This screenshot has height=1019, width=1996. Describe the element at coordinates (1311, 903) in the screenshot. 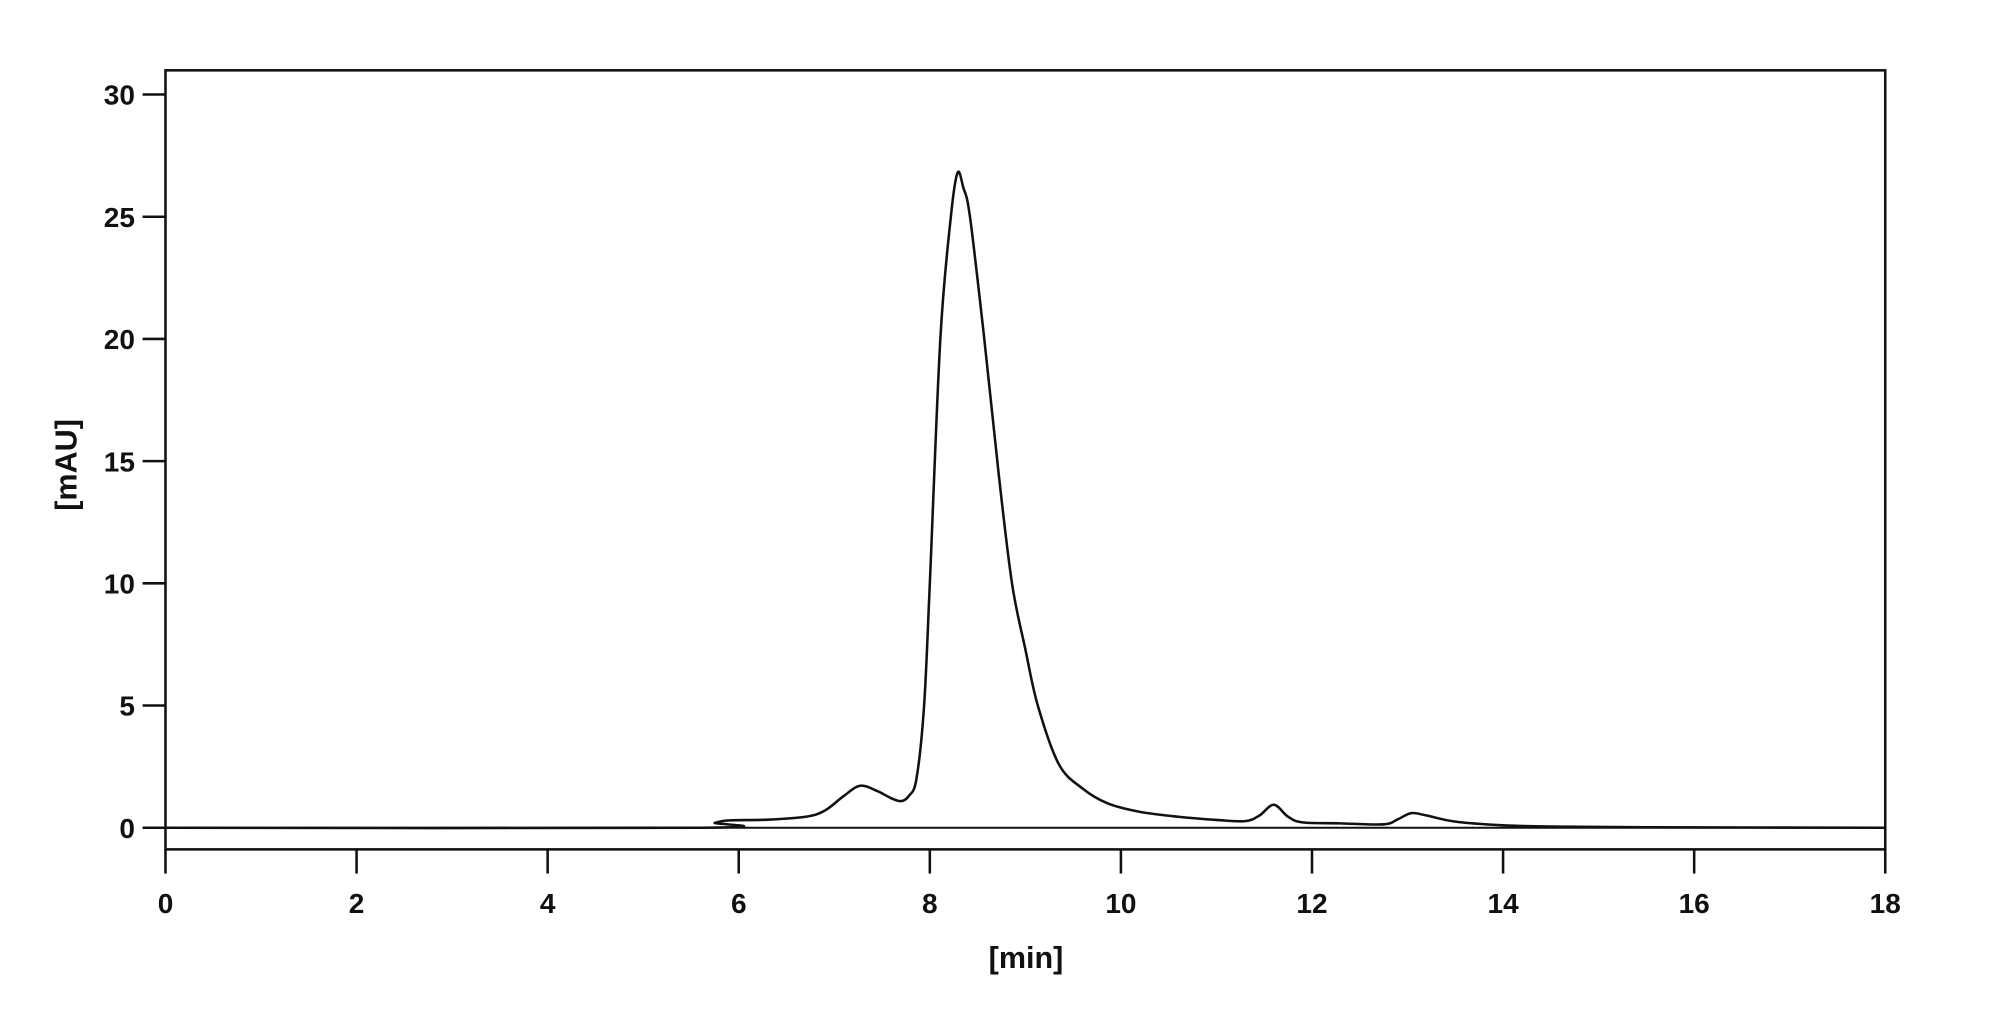

I see `x-tick-label: 12` at that location.